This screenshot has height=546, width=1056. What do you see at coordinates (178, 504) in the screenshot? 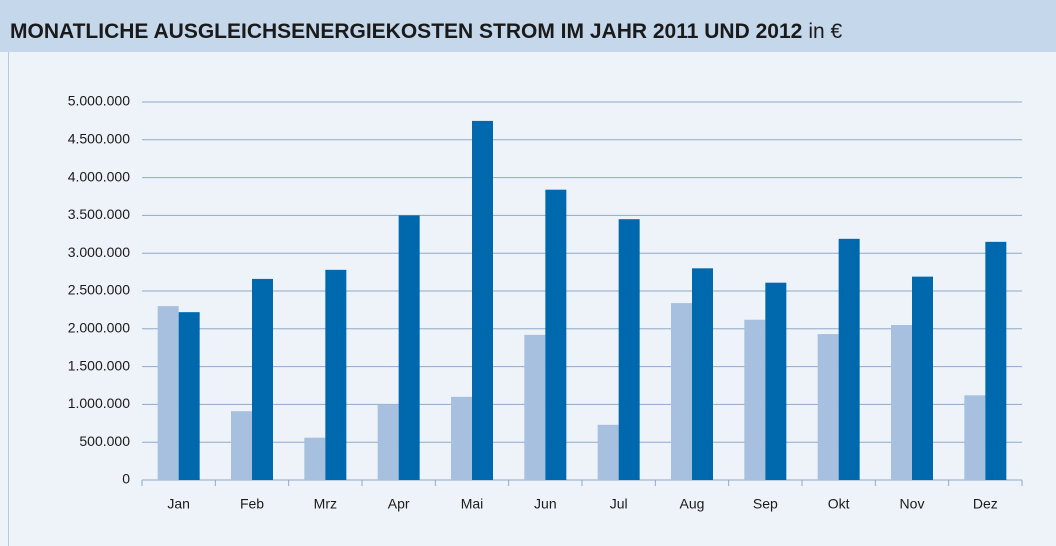
I see `x-tick-label: Jan` at bounding box center [178, 504].